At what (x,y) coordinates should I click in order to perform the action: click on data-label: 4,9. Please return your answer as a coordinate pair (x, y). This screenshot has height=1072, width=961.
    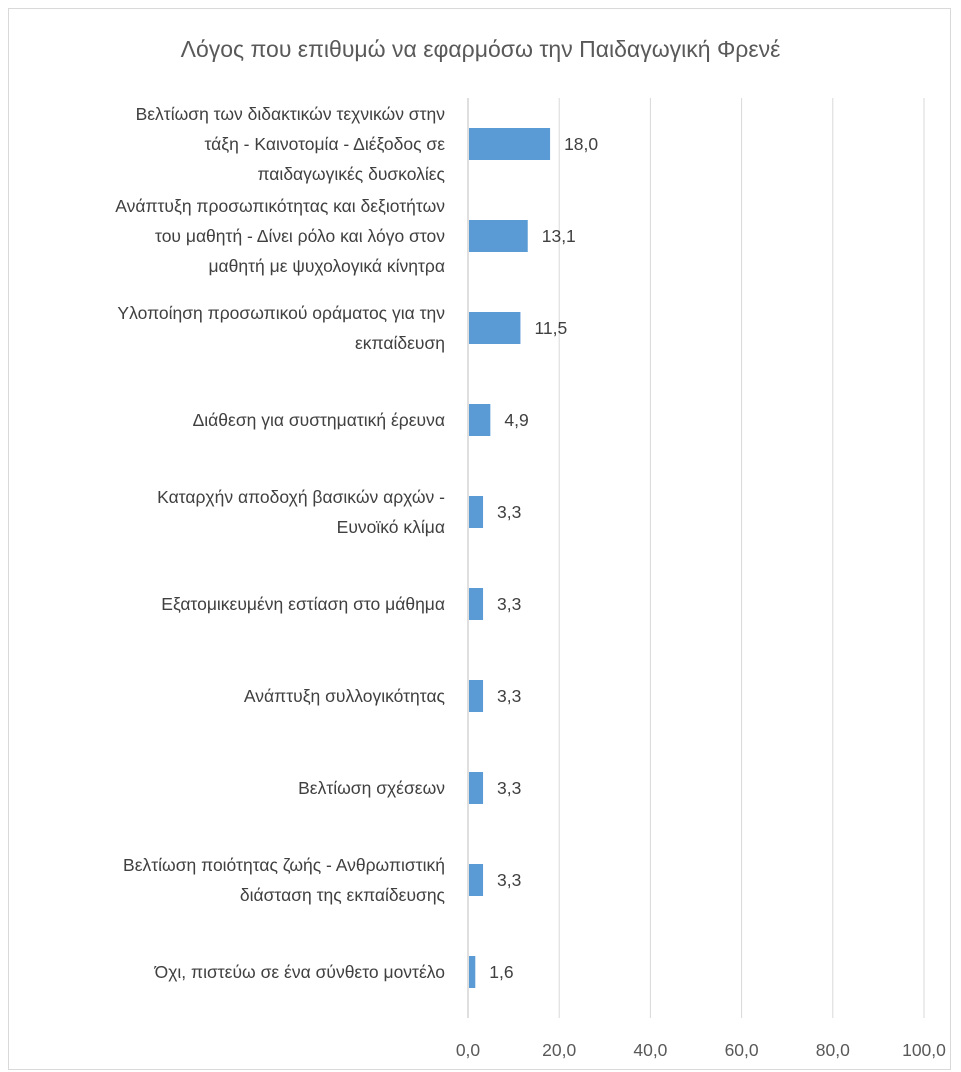
    Looking at the image, I should click on (516, 420).